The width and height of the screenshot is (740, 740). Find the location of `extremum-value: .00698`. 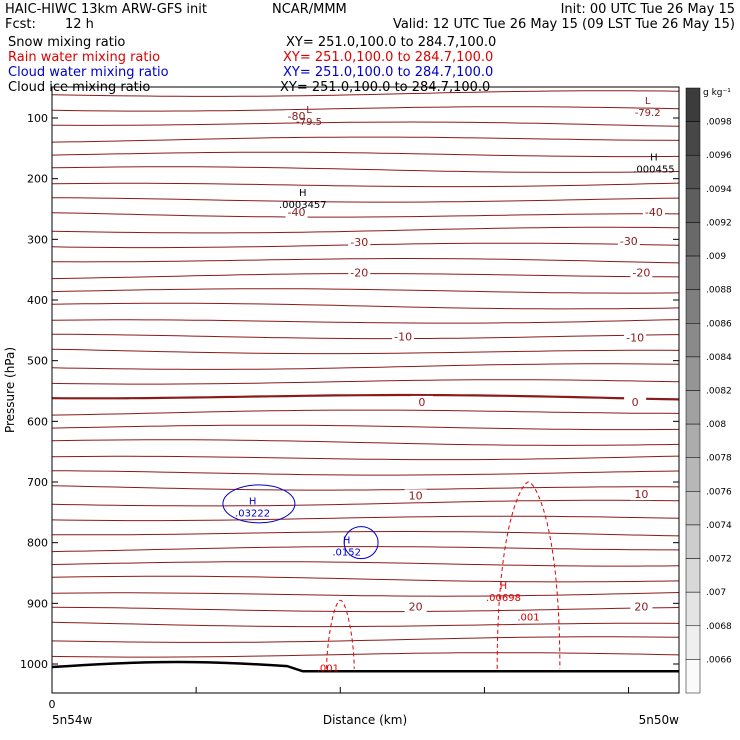

extremum-value: .00698 is located at coordinates (503, 598).